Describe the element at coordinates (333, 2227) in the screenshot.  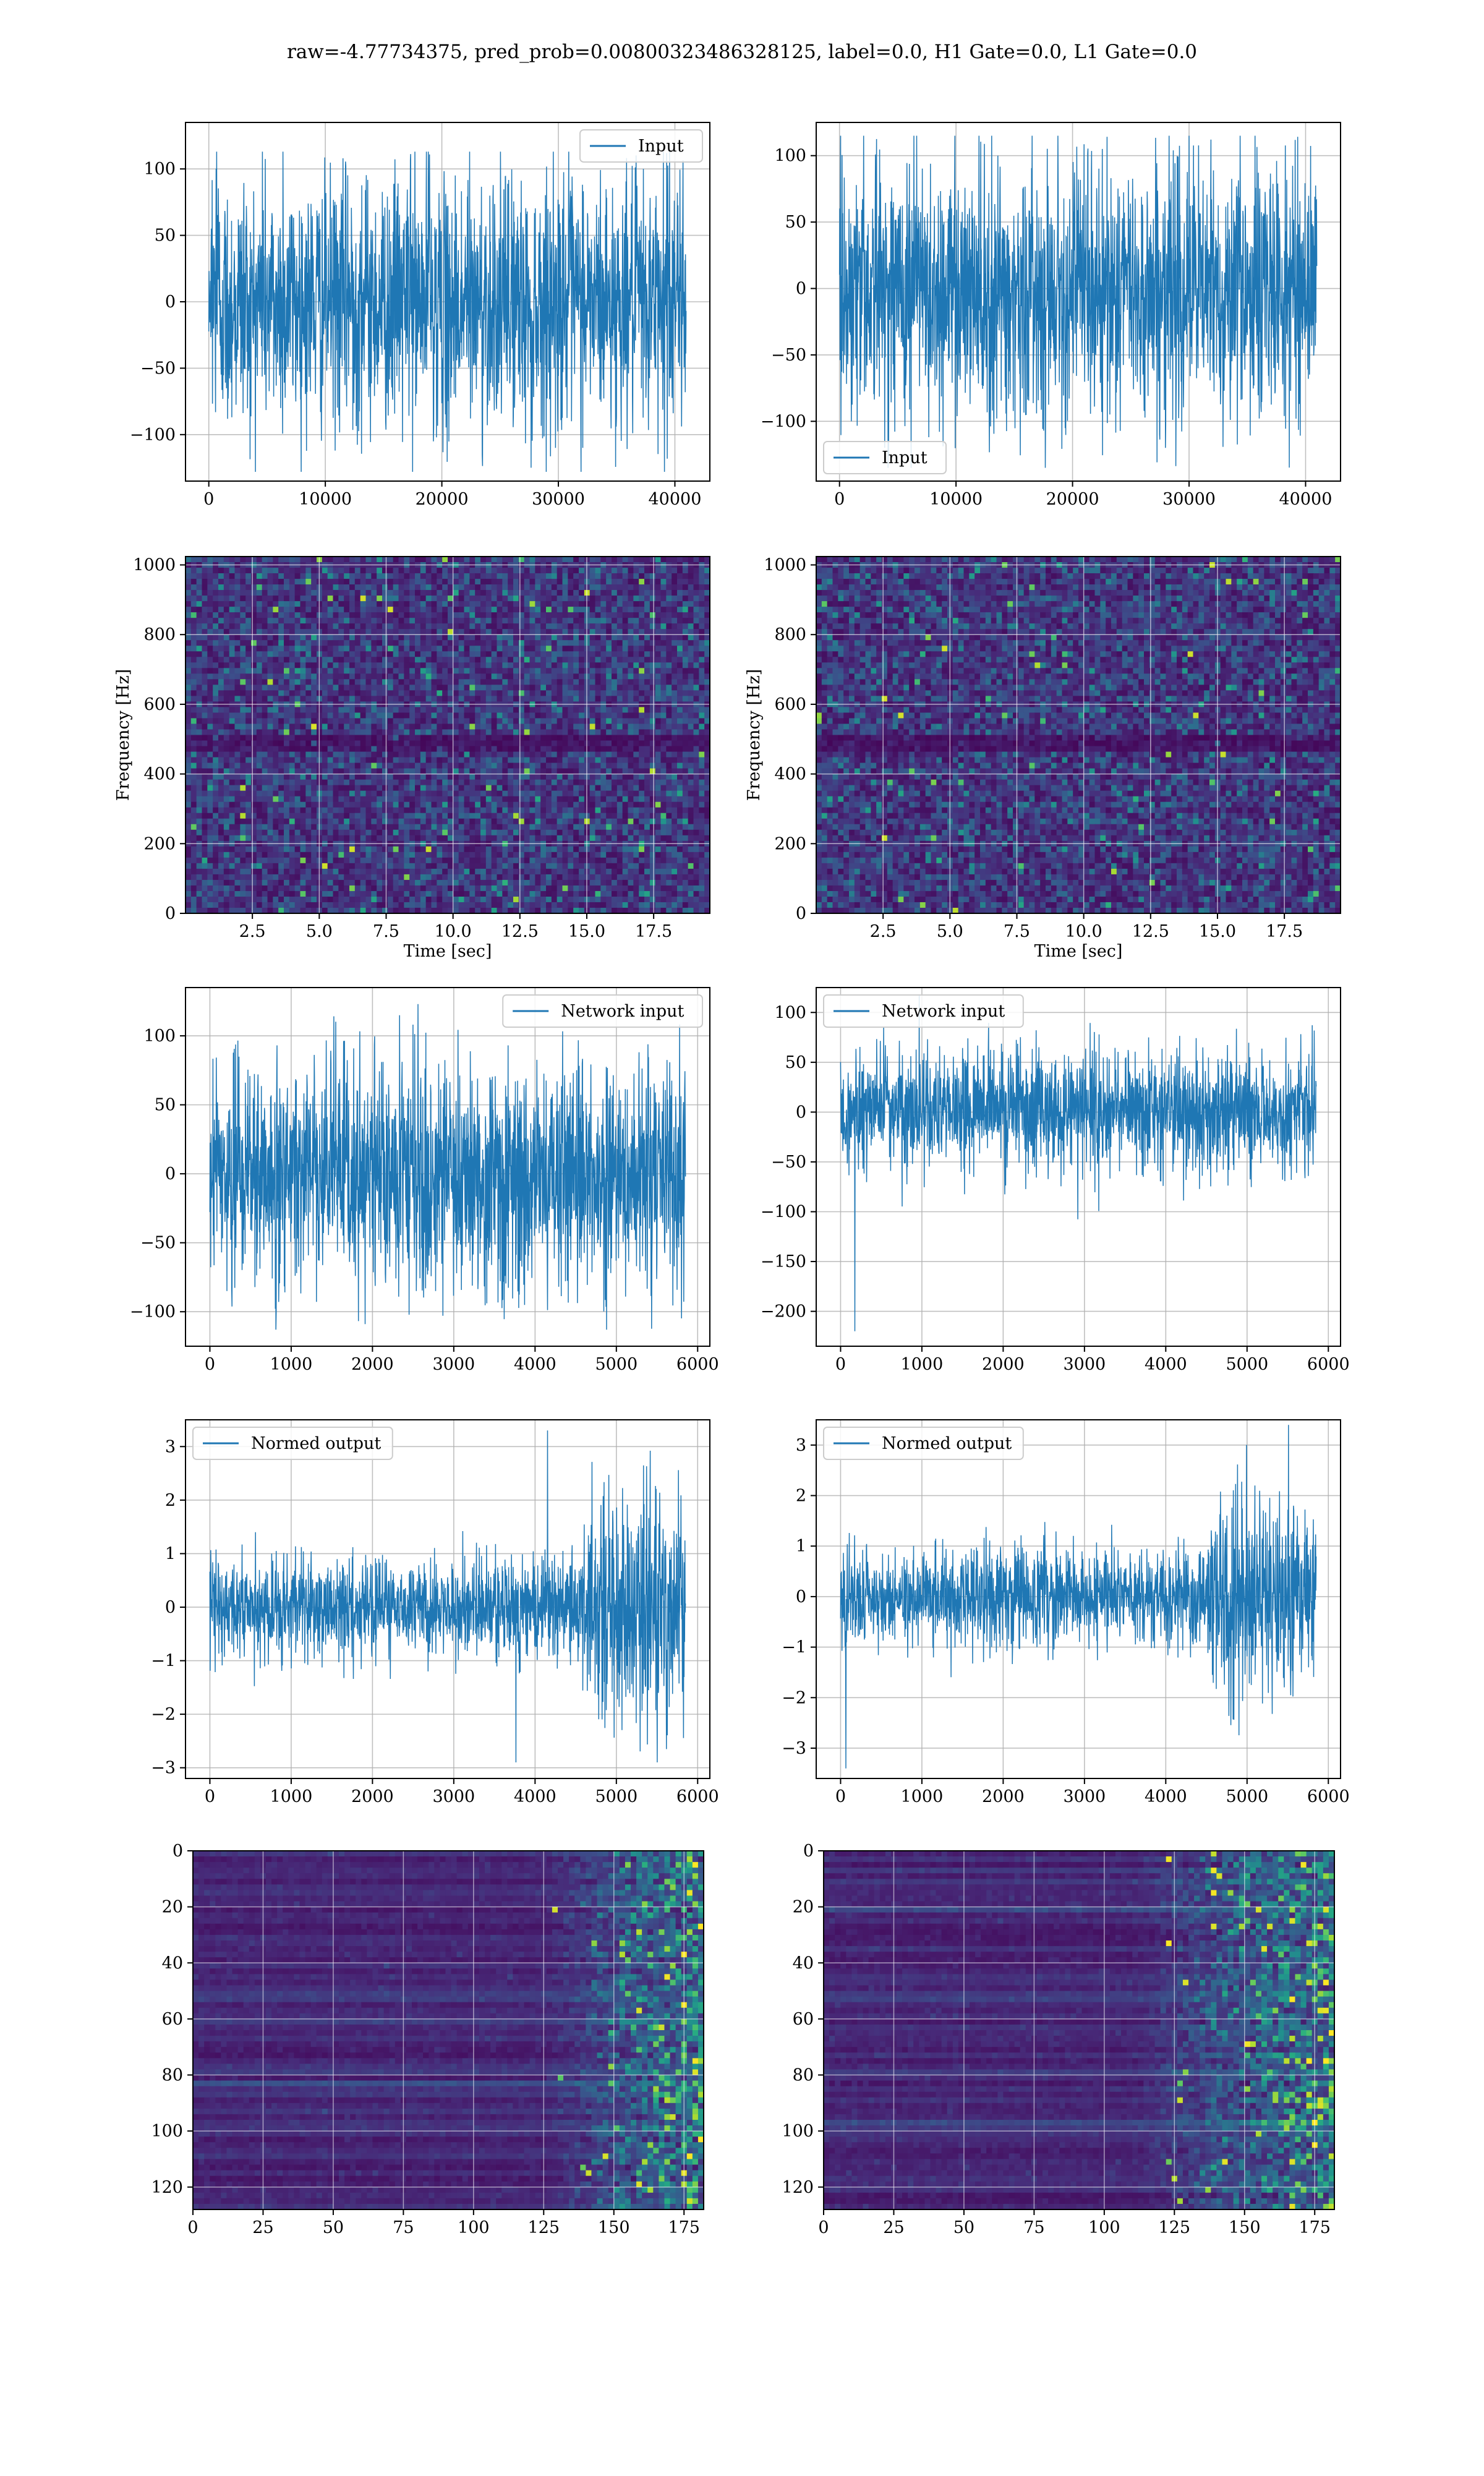
I see `x-tick-label-2: 50` at that location.